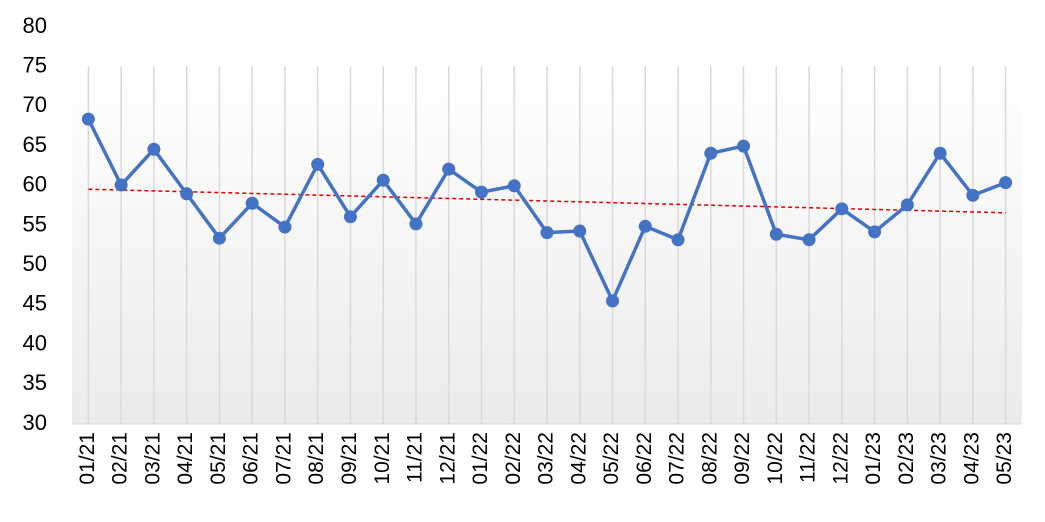  I want to click on x-tick-label: 03/22, so click(546, 458).